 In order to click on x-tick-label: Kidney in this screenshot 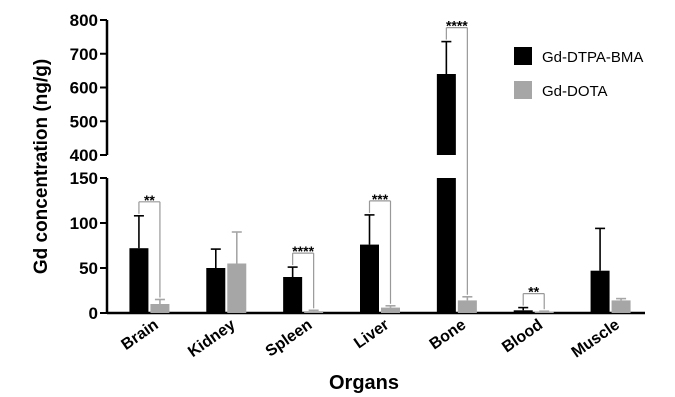, I will do `click(212, 338)`.